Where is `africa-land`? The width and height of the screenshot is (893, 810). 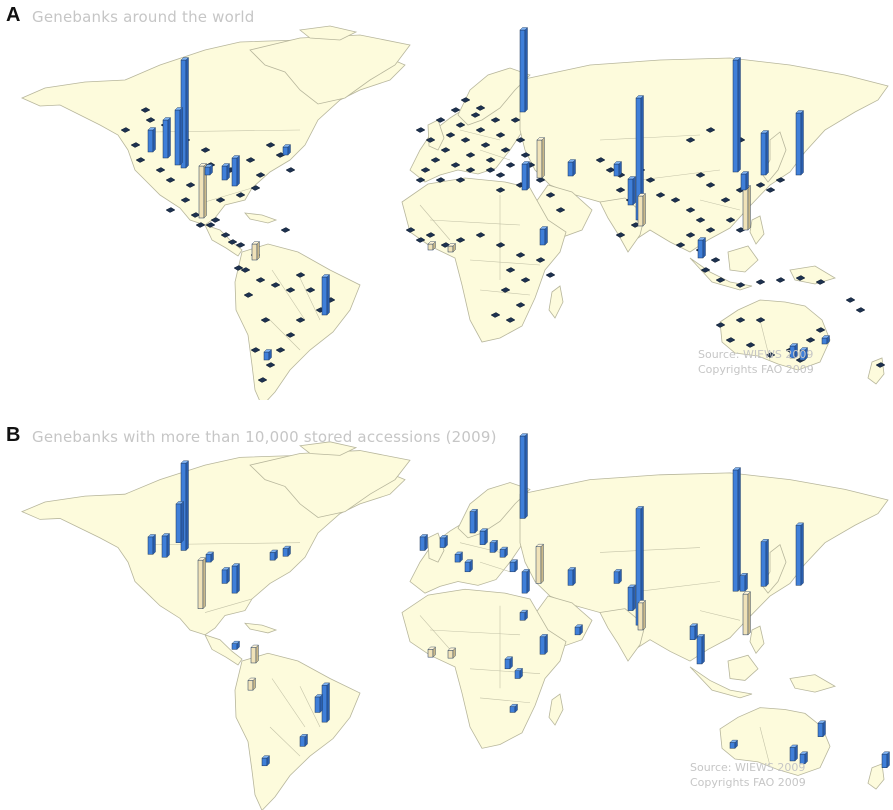 africa-land is located at coordinates (484, 668).